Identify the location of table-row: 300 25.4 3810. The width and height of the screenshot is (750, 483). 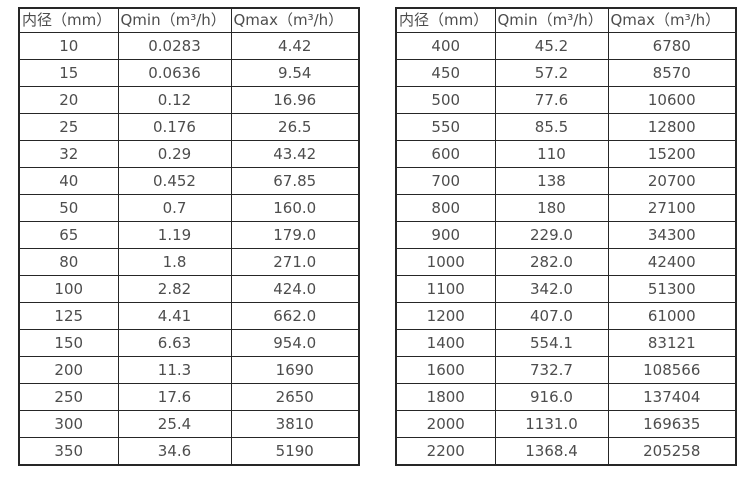
(189, 424).